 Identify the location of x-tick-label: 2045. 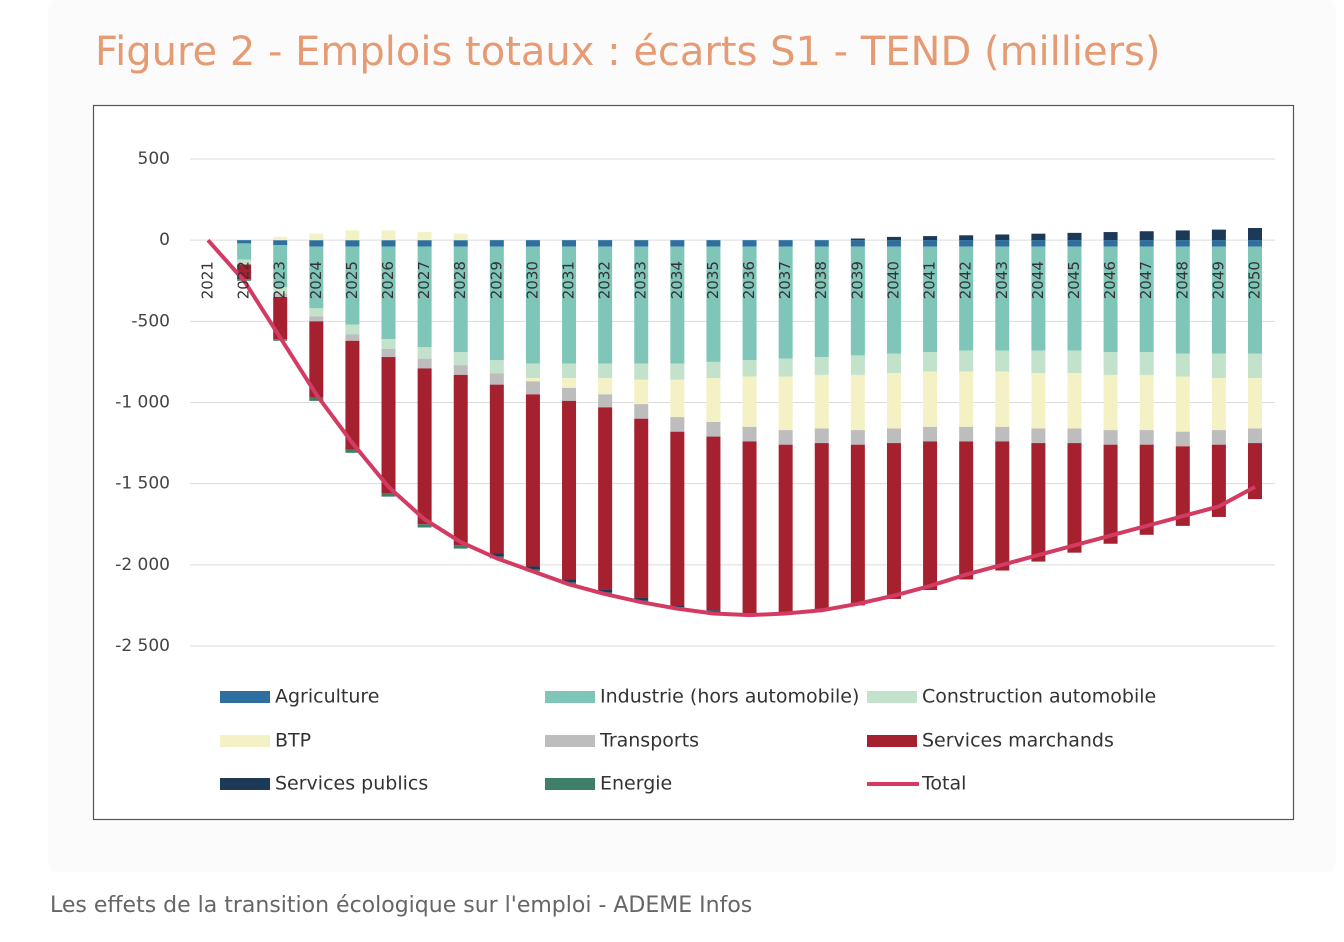
(1074, 280).